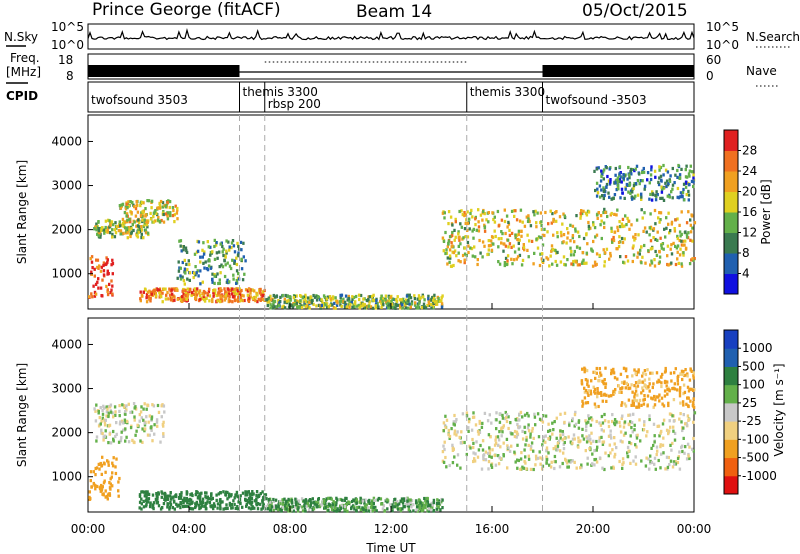  What do you see at coordinates (755, 439) in the screenshot?
I see `colorbar-tick-label: -100` at bounding box center [755, 439].